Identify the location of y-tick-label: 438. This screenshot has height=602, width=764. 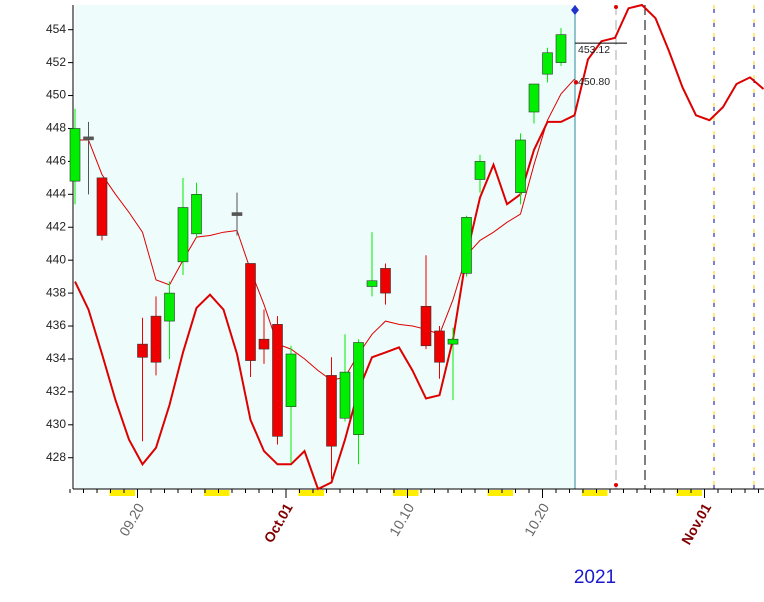
(56, 292).